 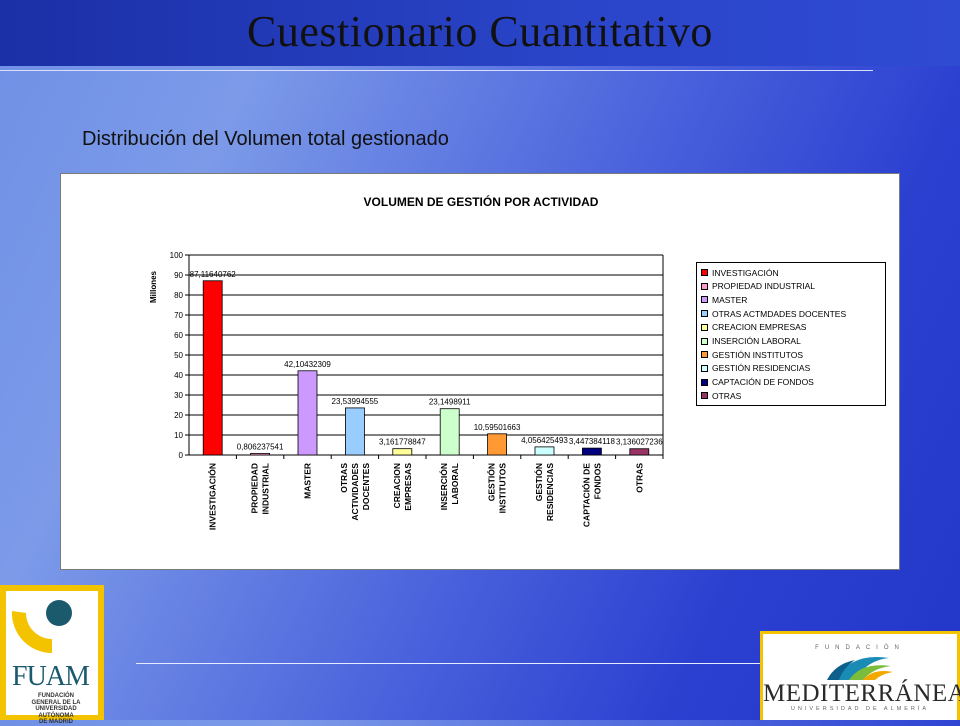 I want to click on legend-item: CAPTACIÓN DE FONDOS, so click(x=757, y=382).